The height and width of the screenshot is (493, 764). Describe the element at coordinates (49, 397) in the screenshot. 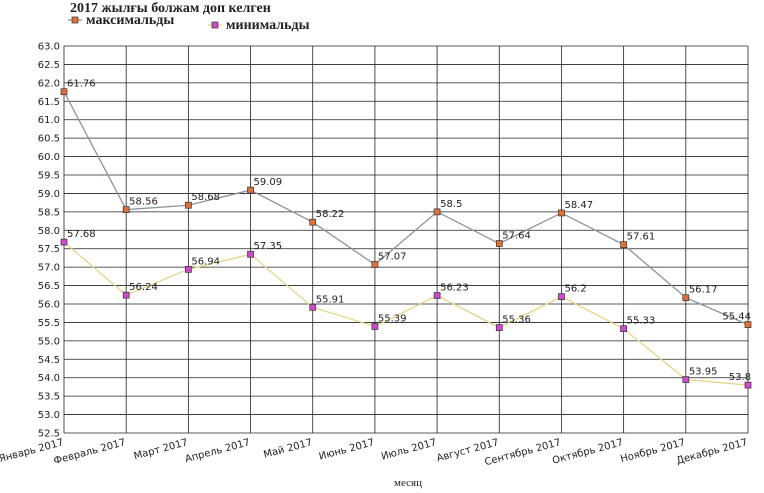

I see `y-tick-label: 53.5` at that location.